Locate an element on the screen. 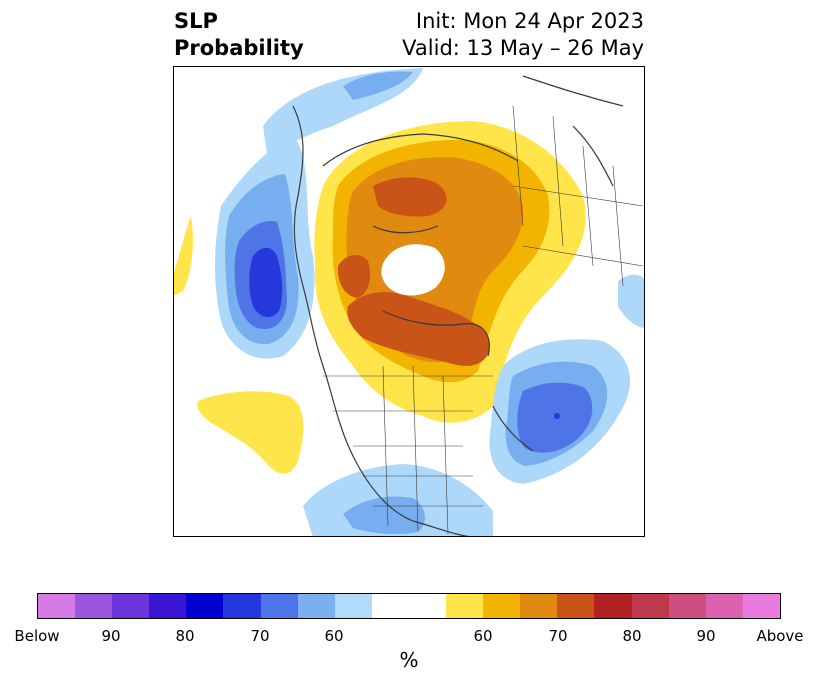 The width and height of the screenshot is (819, 686). yellow-region-west-edge is located at coordinates (183, 256).